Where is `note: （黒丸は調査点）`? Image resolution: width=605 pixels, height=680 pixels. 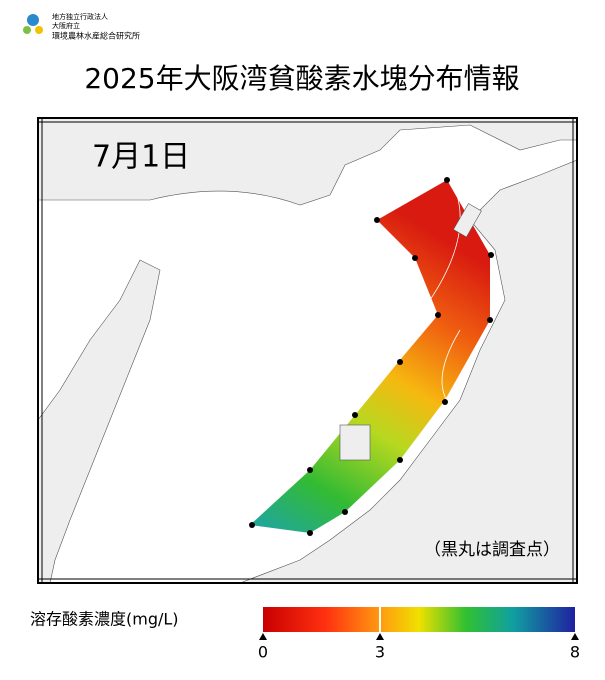
note: （黒丸は調査点） is located at coordinates (492, 550).